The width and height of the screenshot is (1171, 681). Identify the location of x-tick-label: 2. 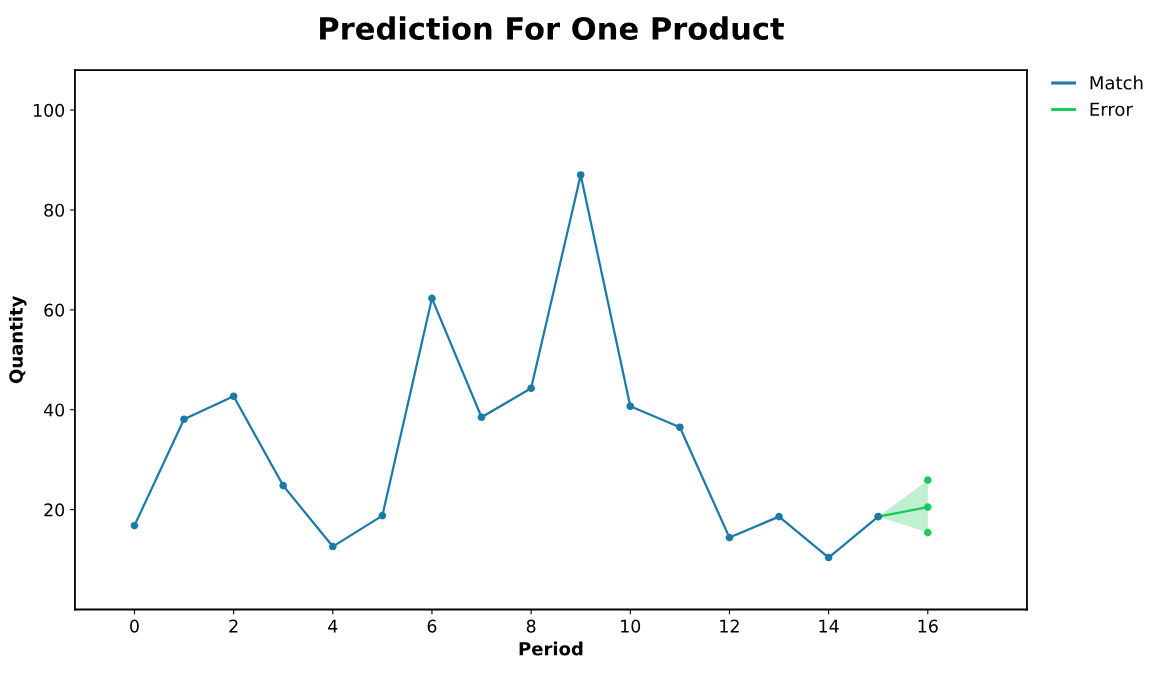
(233, 626).